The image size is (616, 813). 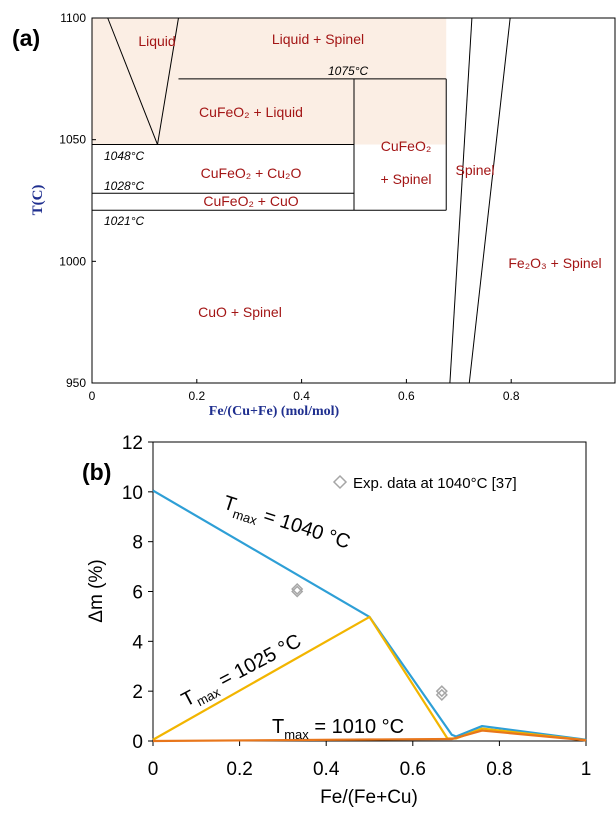 What do you see at coordinates (73, 18) in the screenshot?
I see `y-tick-label: 1100` at bounding box center [73, 18].